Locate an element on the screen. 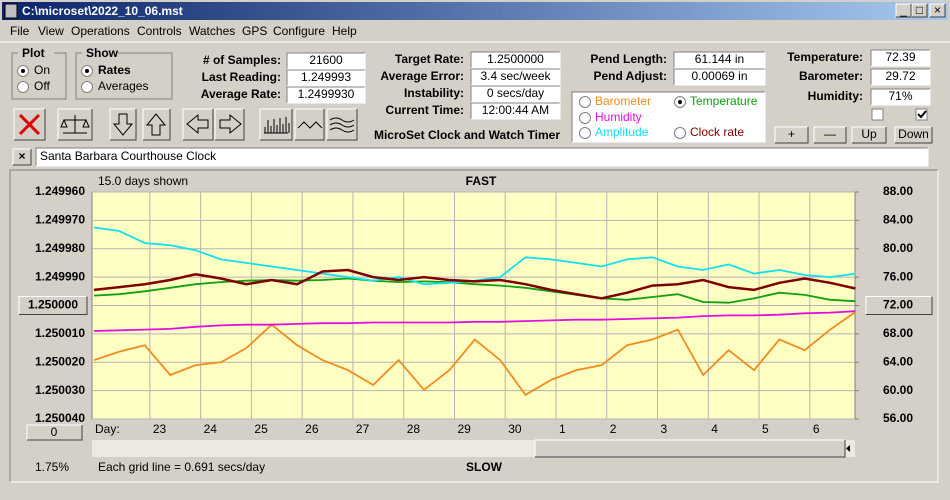 The width and height of the screenshot is (950, 500). window-button-glyph: × is located at coordinates (937, 10).